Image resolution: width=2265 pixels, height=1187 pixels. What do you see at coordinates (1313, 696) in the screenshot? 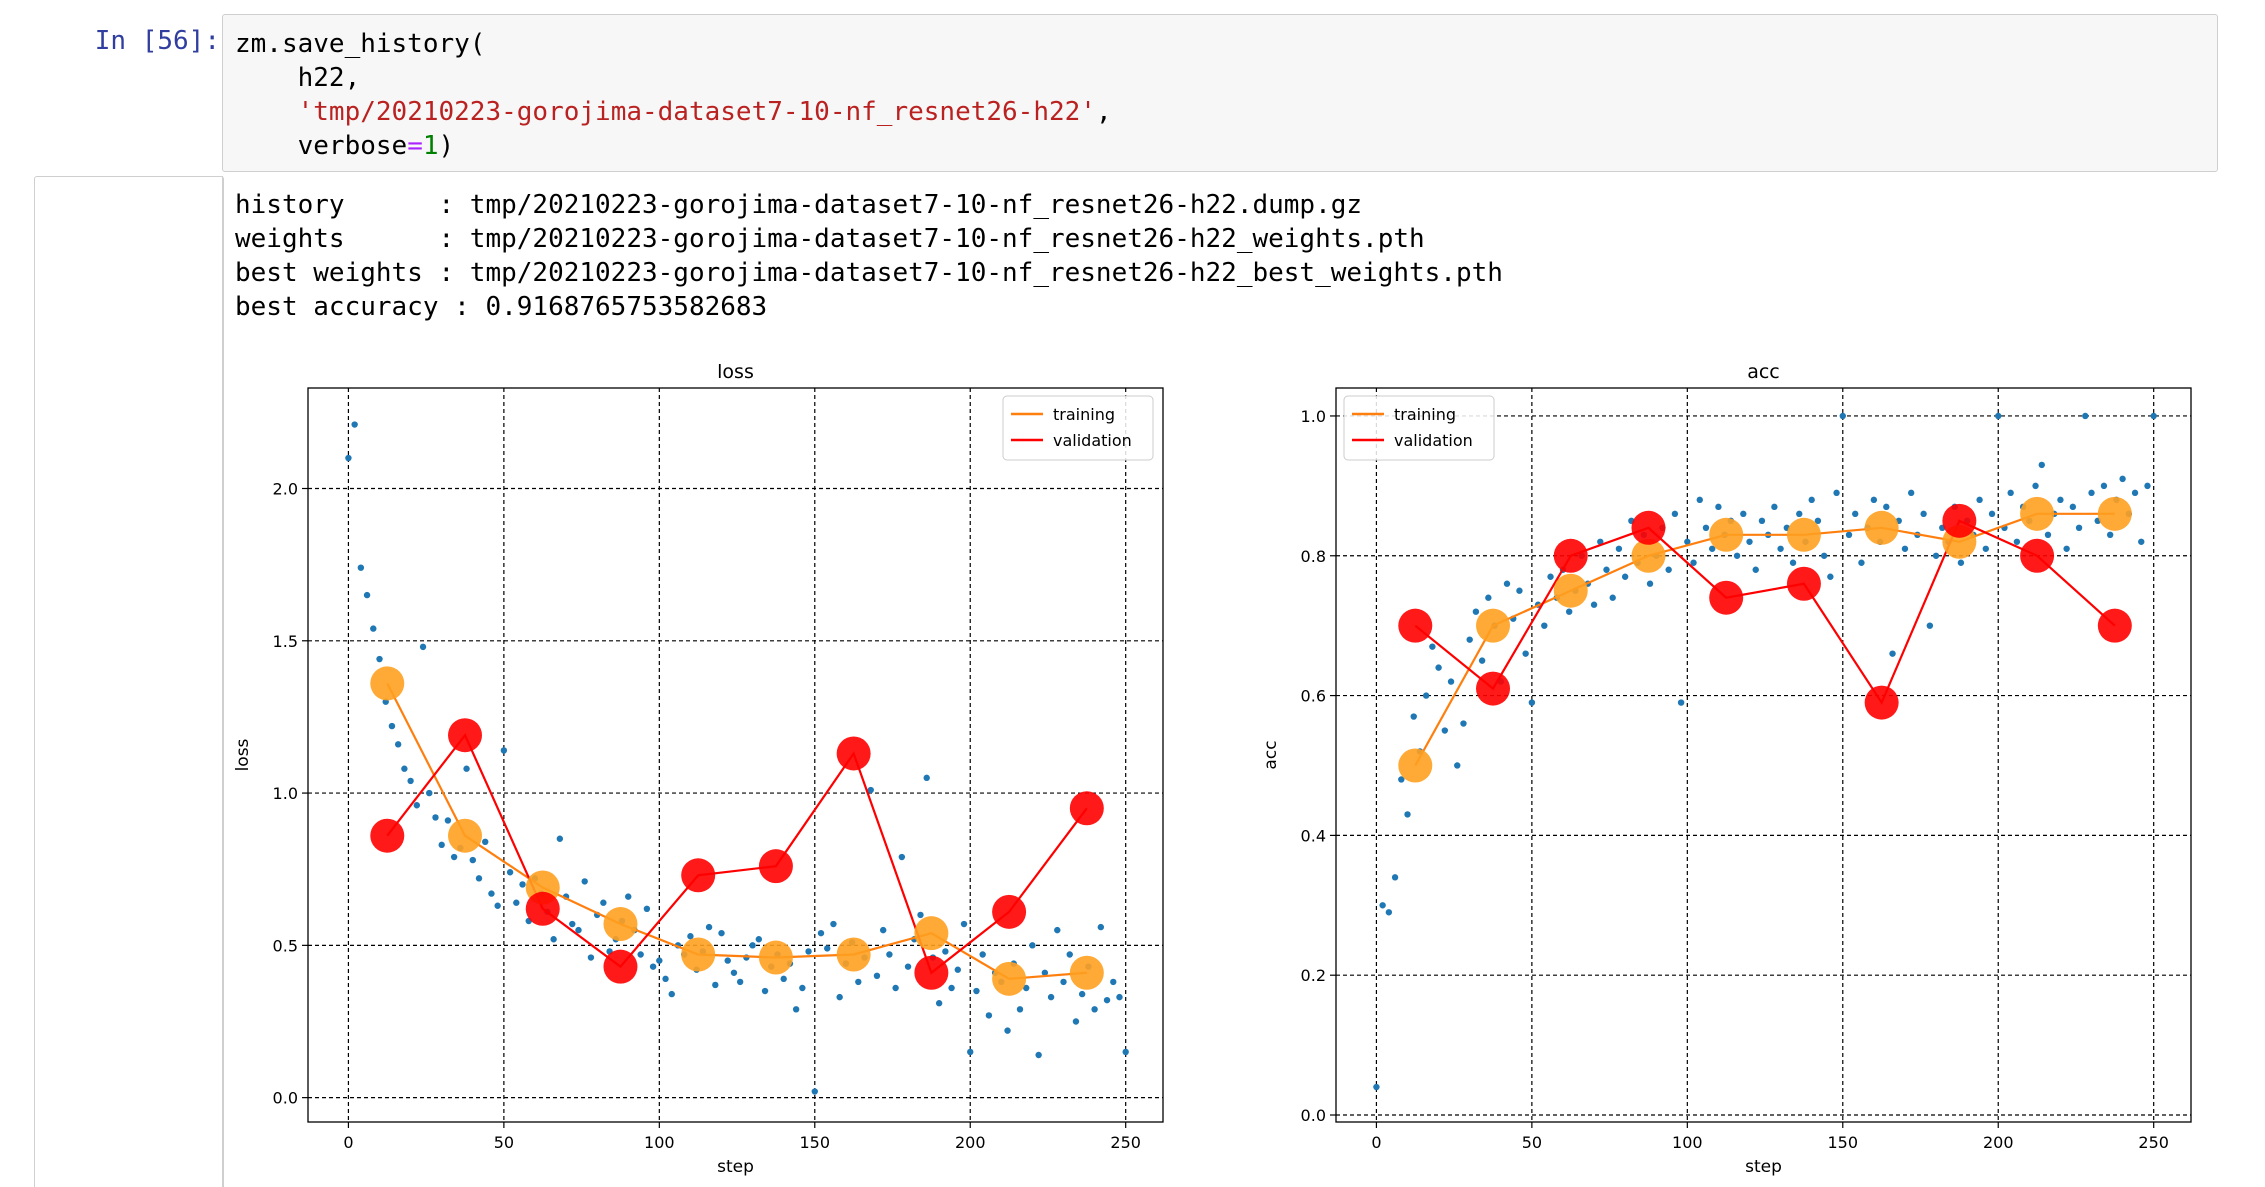
I see `y-tick-label: 0.6` at bounding box center [1313, 696].